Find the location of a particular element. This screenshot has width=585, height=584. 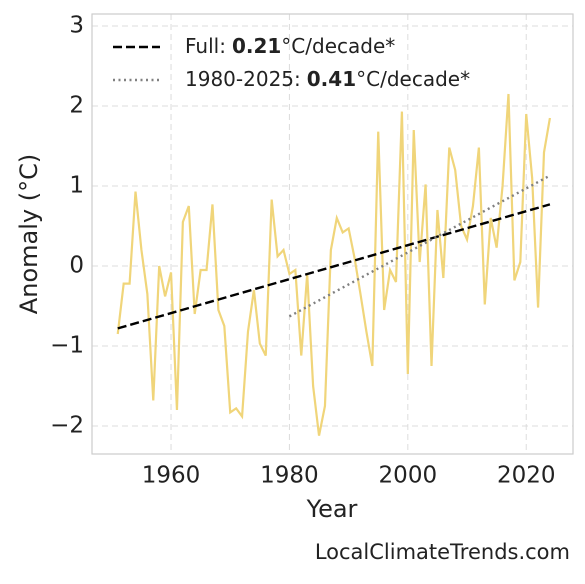

y-tick-label: −1 is located at coordinates (67, 346).